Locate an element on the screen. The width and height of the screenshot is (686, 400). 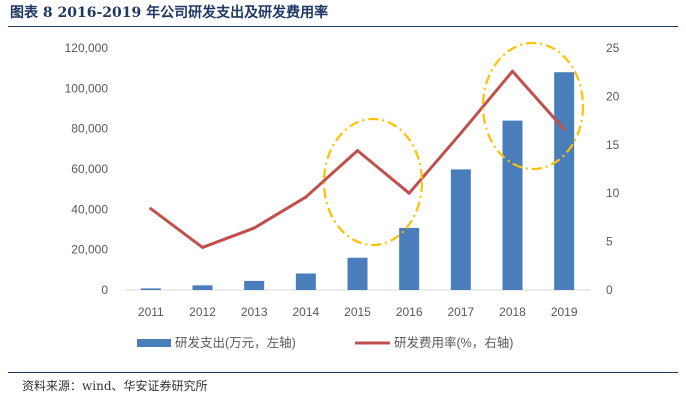
left-tick-label: 100,000 is located at coordinates (87, 88).